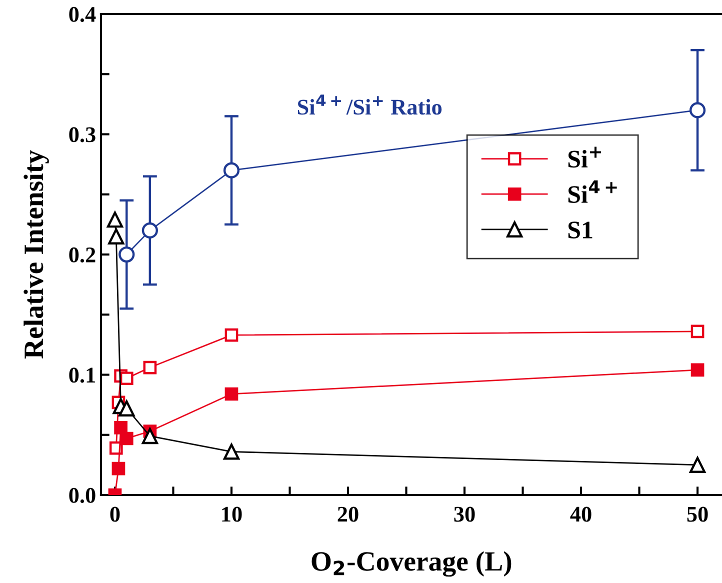  What do you see at coordinates (580, 230) in the screenshot?
I see `legend-label: S1` at bounding box center [580, 230].